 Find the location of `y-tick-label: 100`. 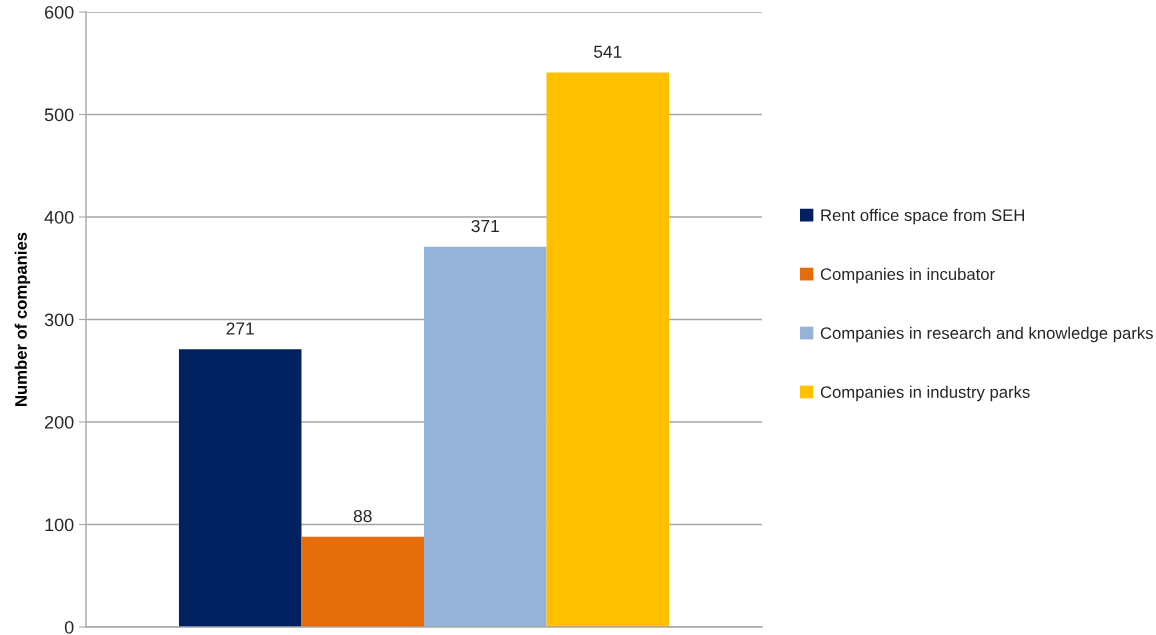

y-tick-label: 100 is located at coordinates (59, 525).